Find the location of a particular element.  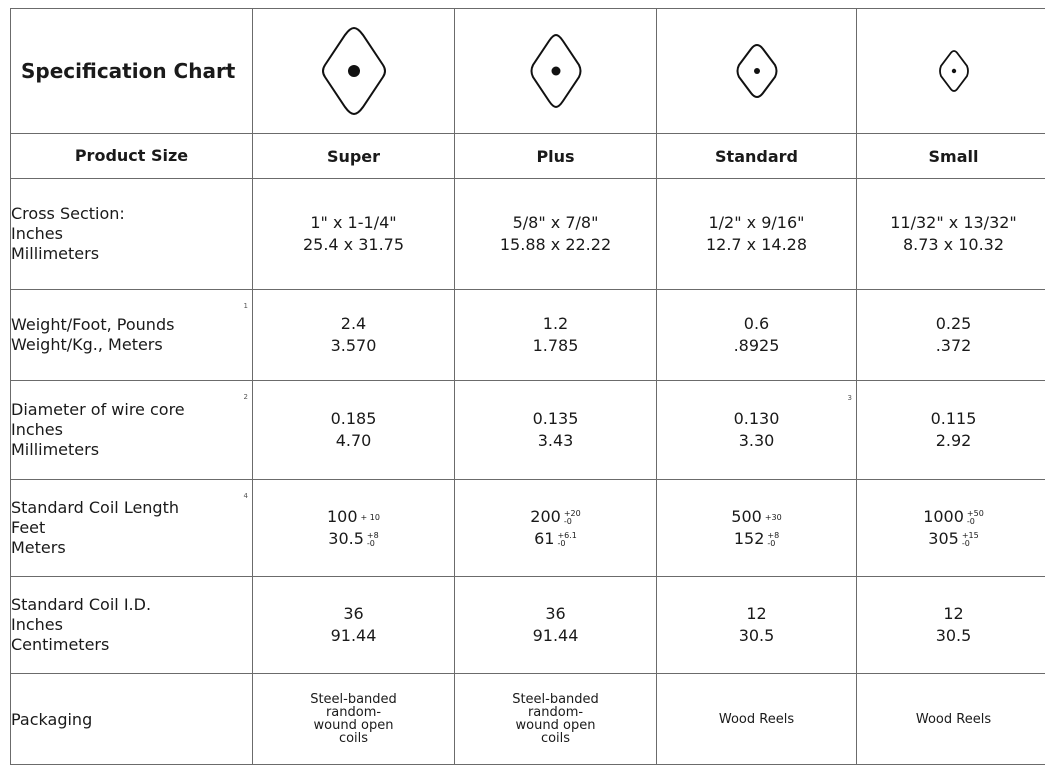

shape-cell-super is located at coordinates (354, 71).